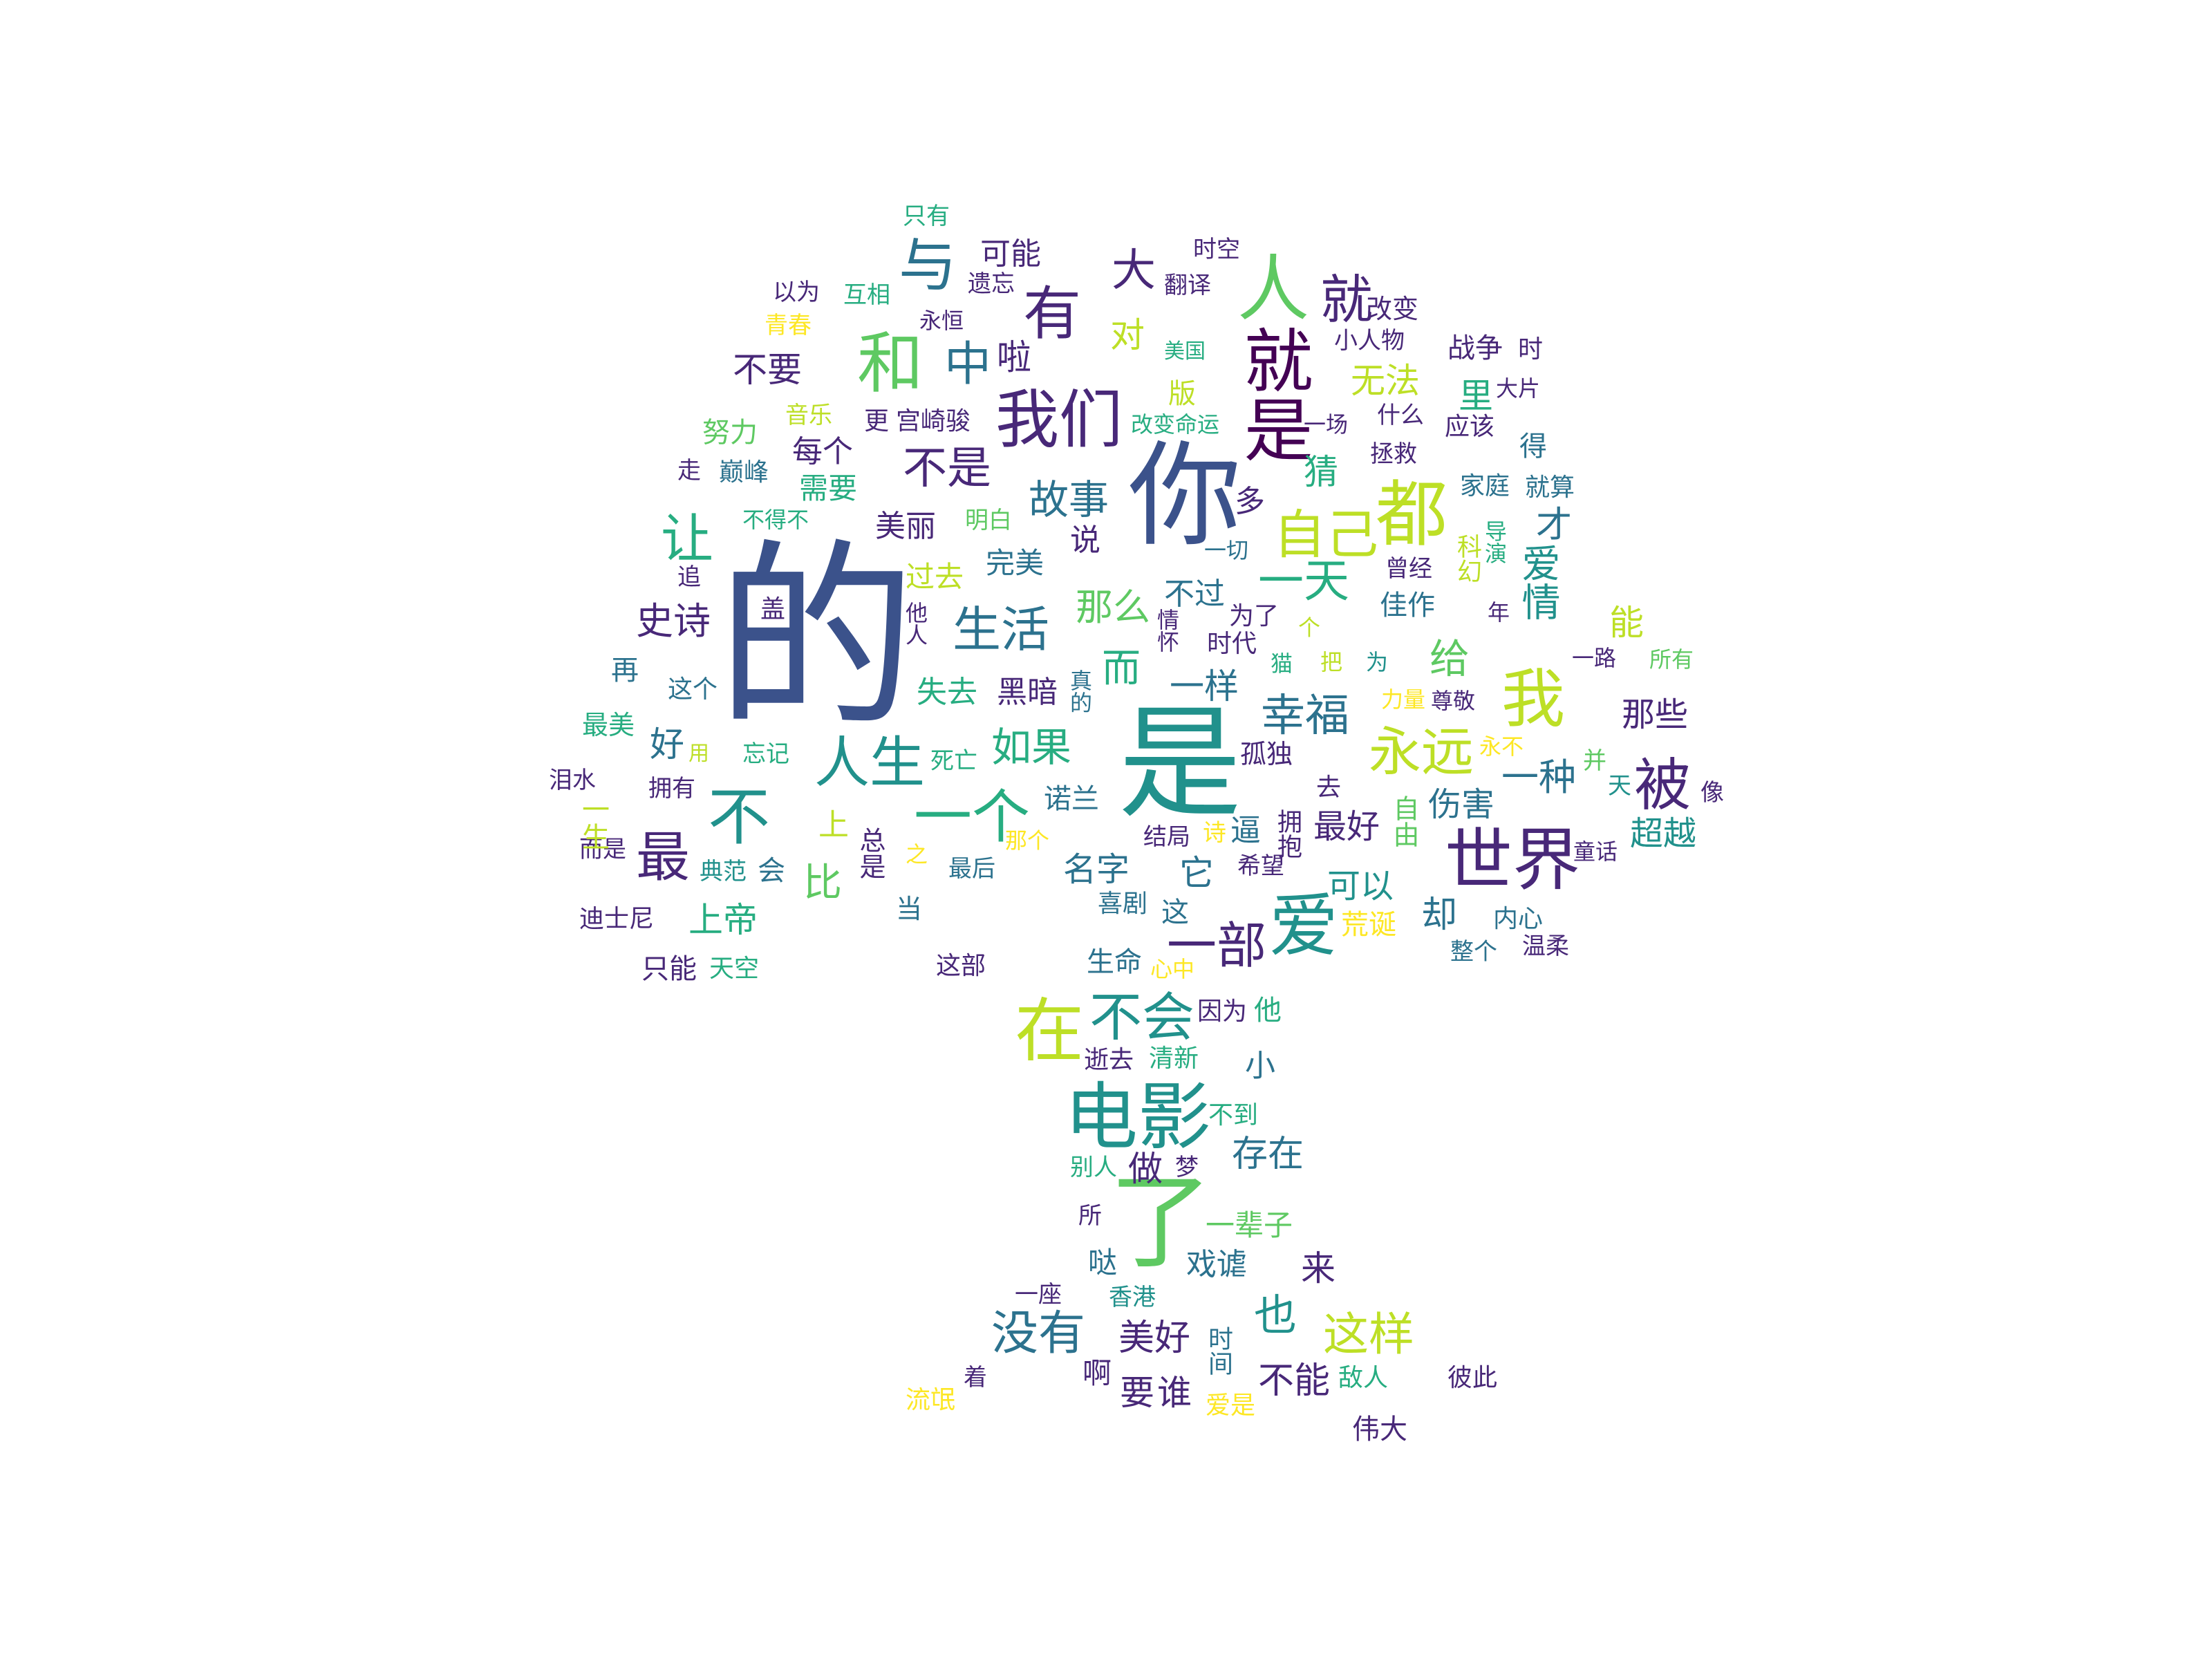  What do you see at coordinates (935, 577) in the screenshot?
I see `word: 过去` at bounding box center [935, 577].